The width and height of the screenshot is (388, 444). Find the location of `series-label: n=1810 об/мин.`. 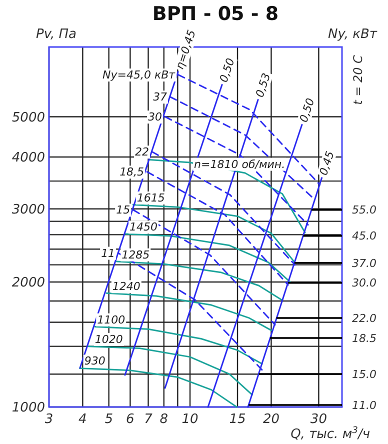

series-label: n=1810 об/мин. is located at coordinates (240, 164).